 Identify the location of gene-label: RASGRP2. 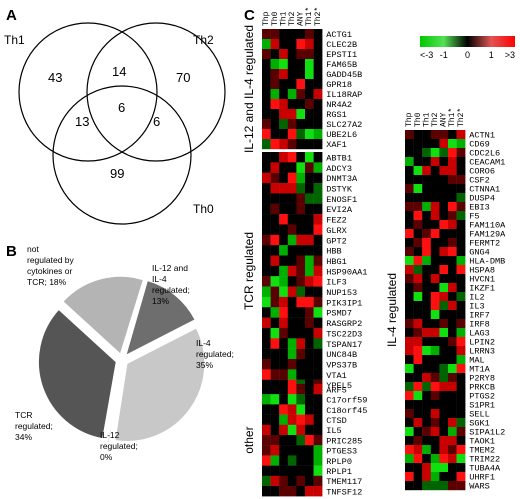
(344, 324).